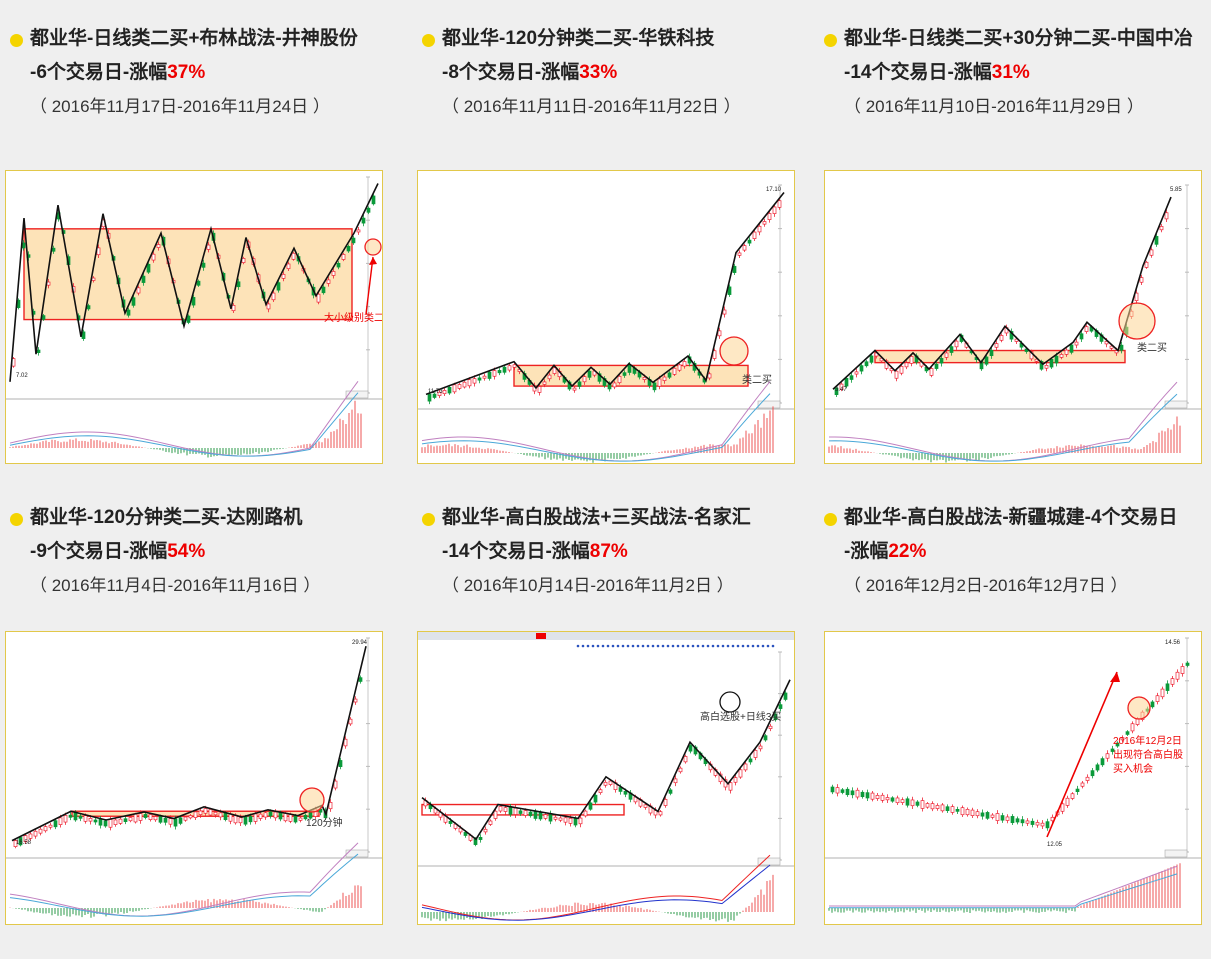  I want to click on bullet-icon, so click(428, 40).